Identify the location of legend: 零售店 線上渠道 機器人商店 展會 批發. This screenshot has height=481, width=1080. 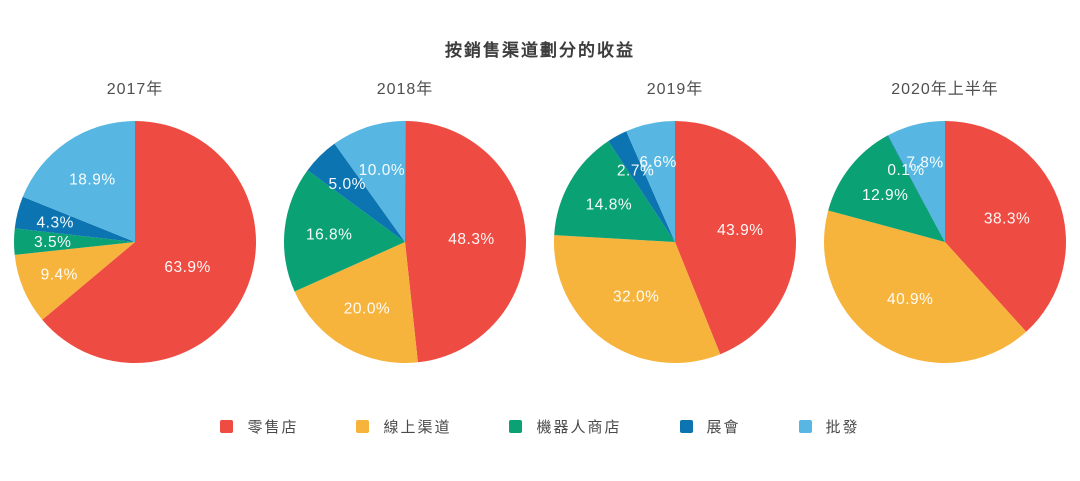
(540, 426).